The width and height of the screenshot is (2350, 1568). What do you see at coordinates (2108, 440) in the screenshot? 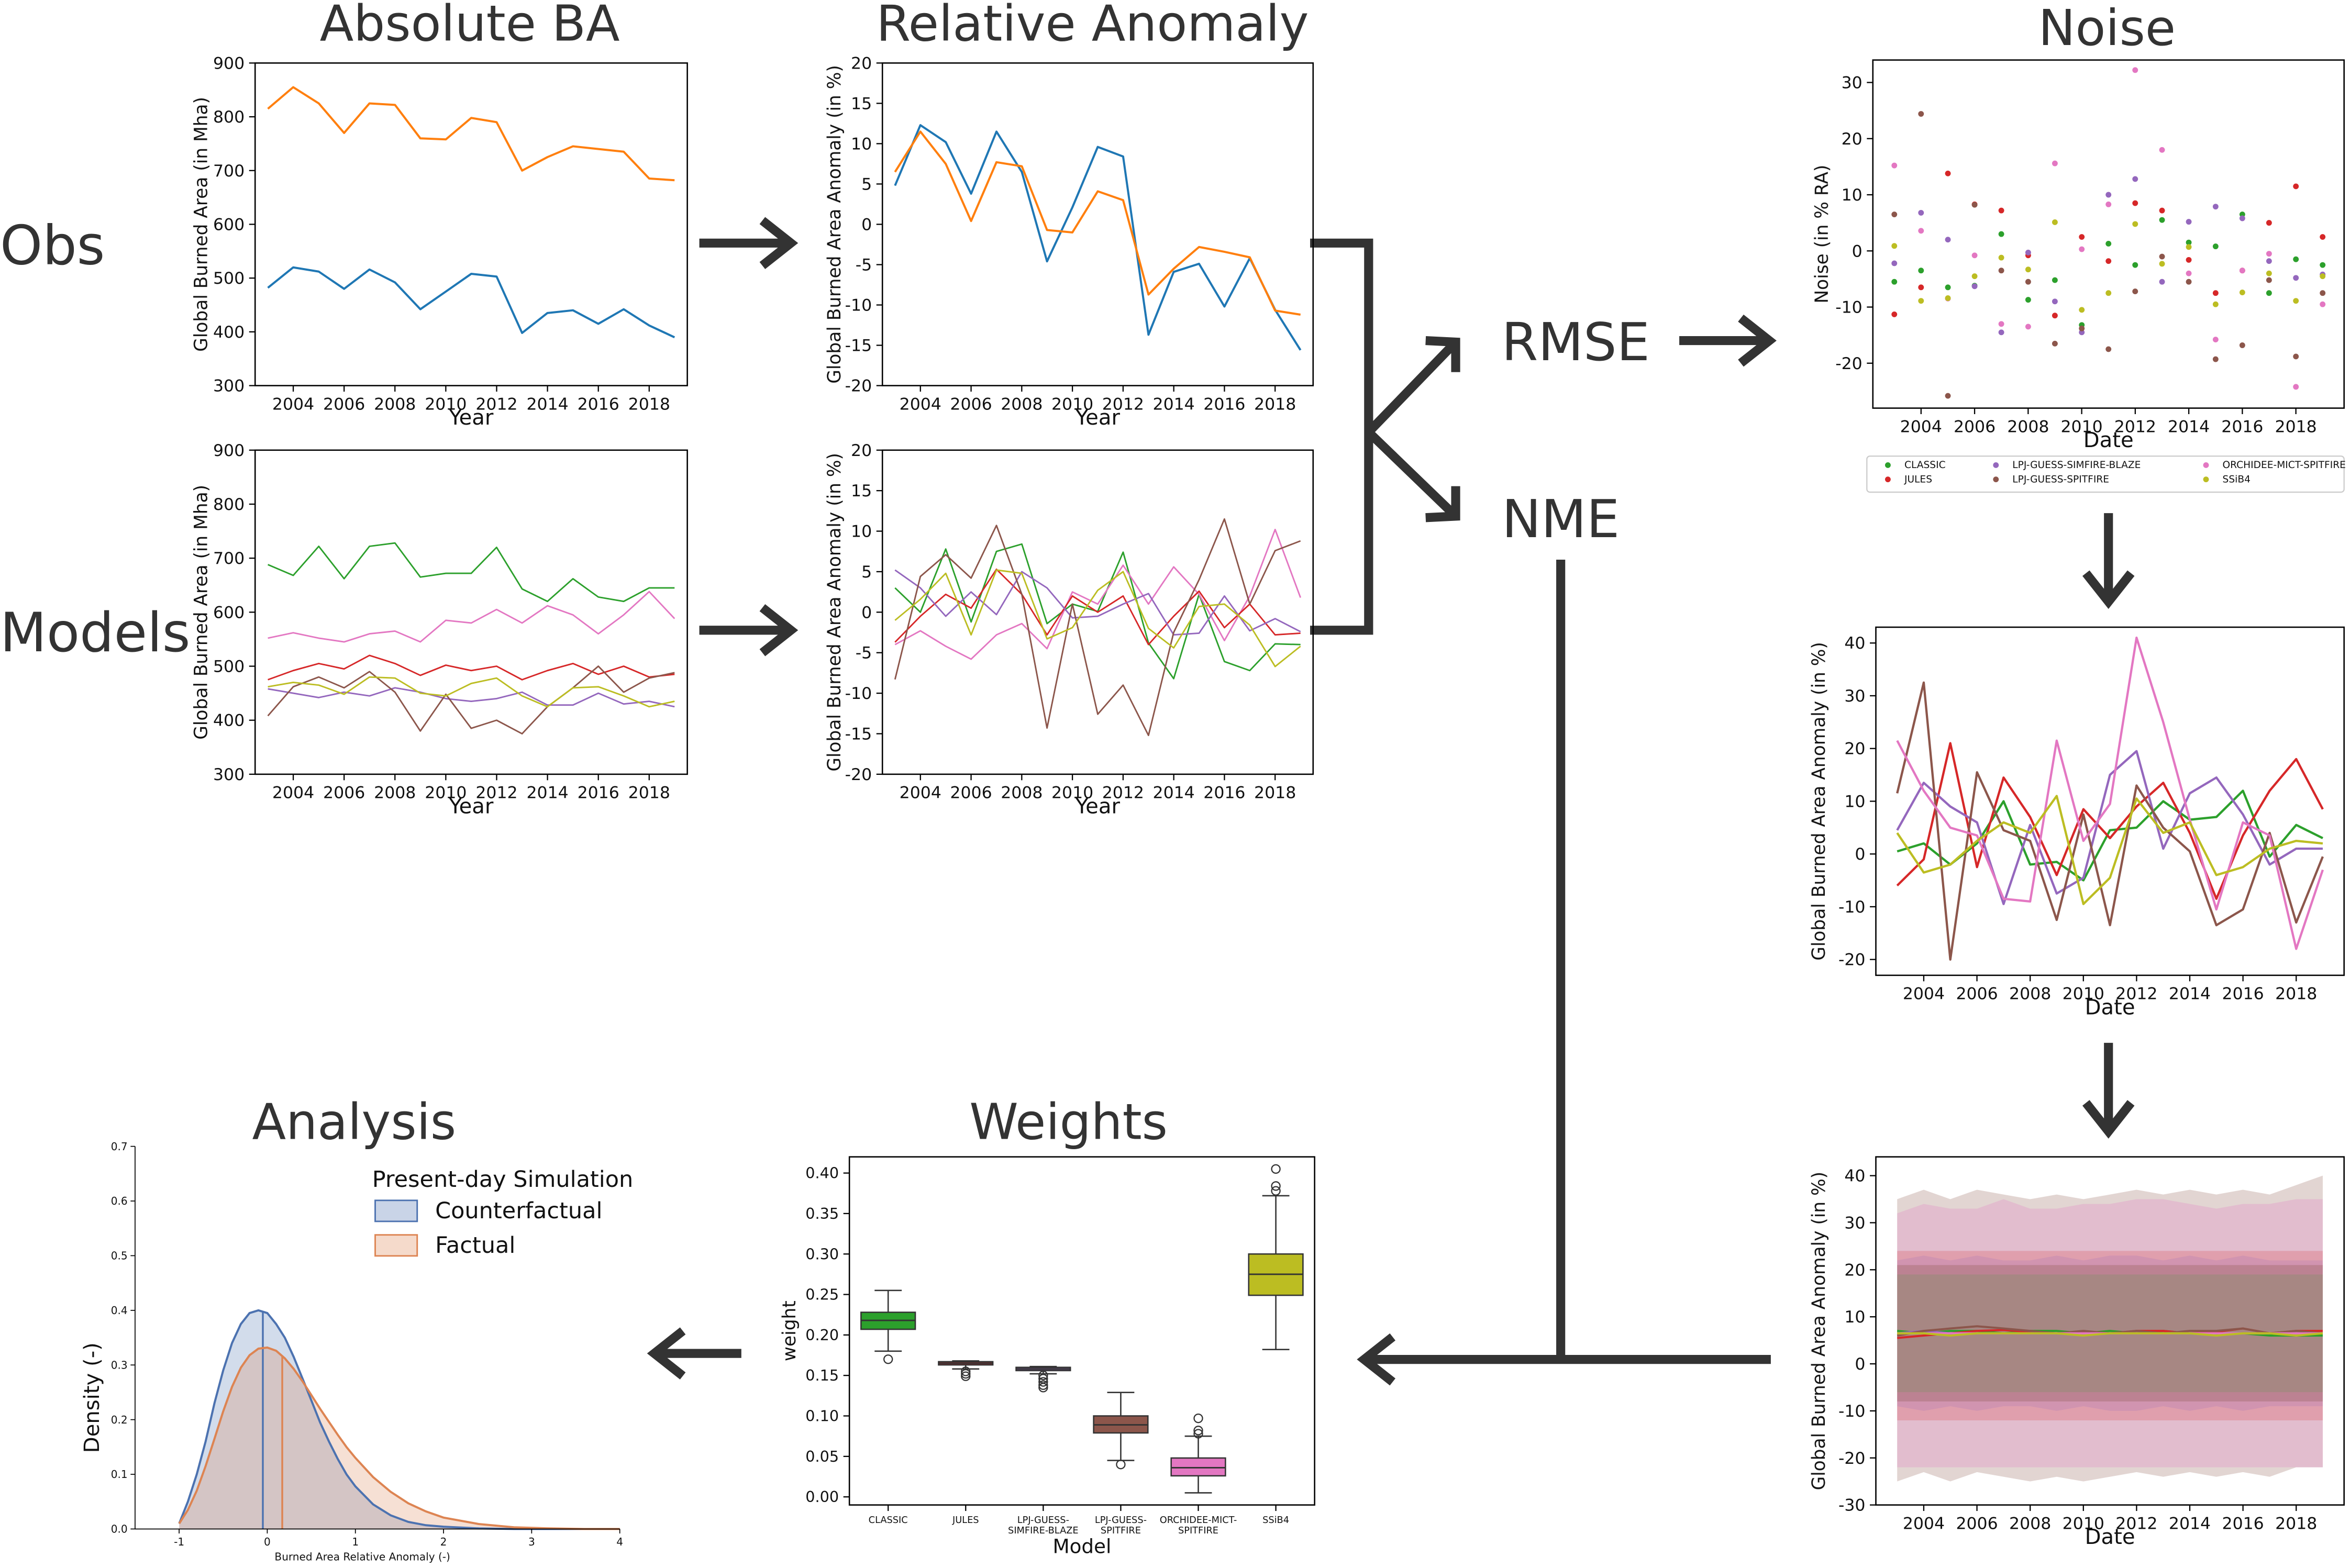
I see `x-axis-label: Date` at bounding box center [2108, 440].